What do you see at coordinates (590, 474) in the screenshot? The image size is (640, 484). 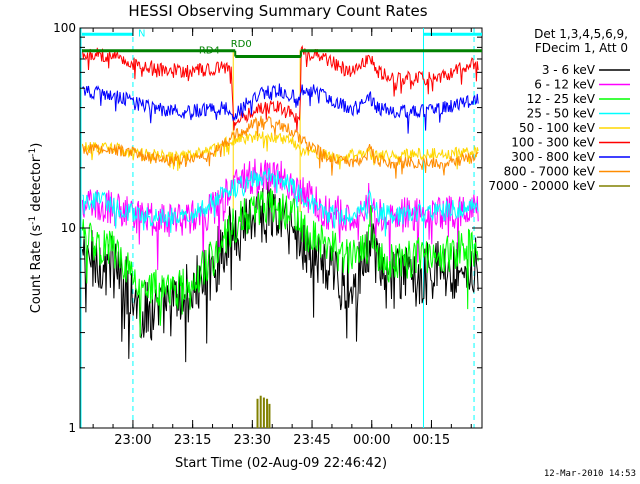 I see `timestamp: 12-Mar-2010 14:53` at bounding box center [590, 474].